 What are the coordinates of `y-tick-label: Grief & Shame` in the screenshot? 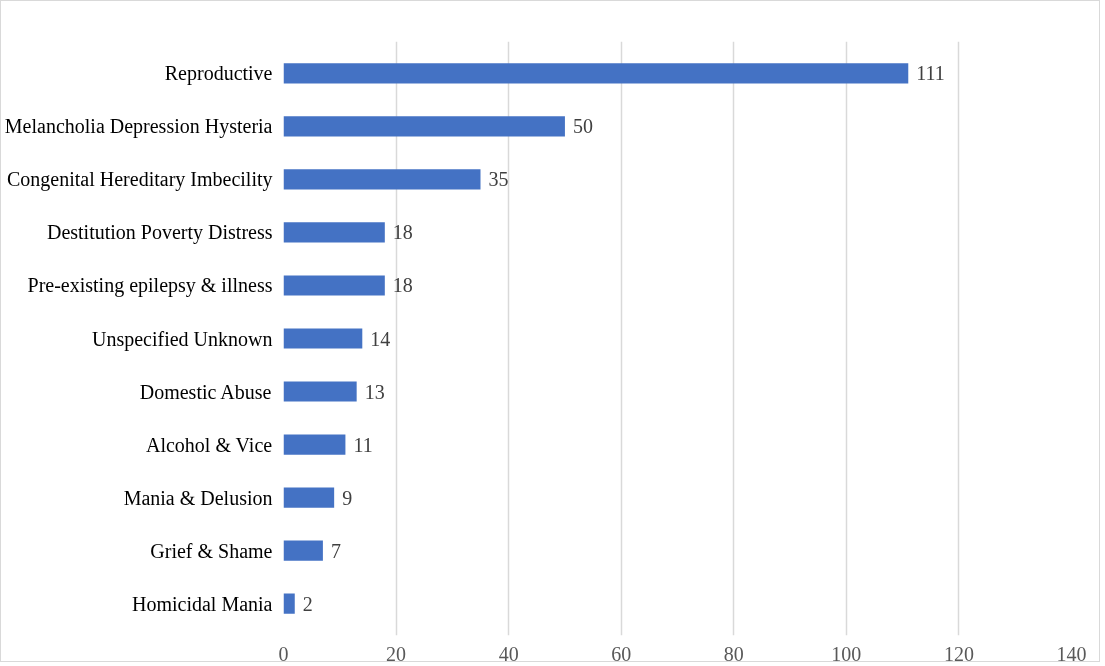 It's located at (211, 550).